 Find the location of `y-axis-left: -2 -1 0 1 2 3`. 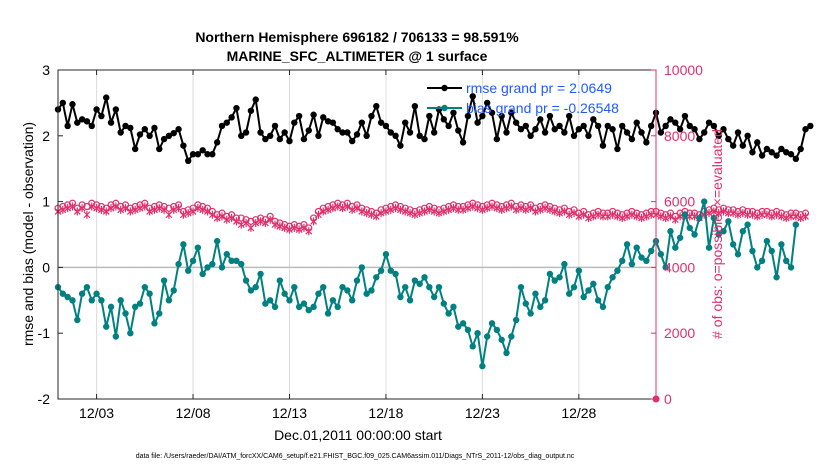

y-axis-left: -2 -1 0 1 2 3 is located at coordinates (50, 234).